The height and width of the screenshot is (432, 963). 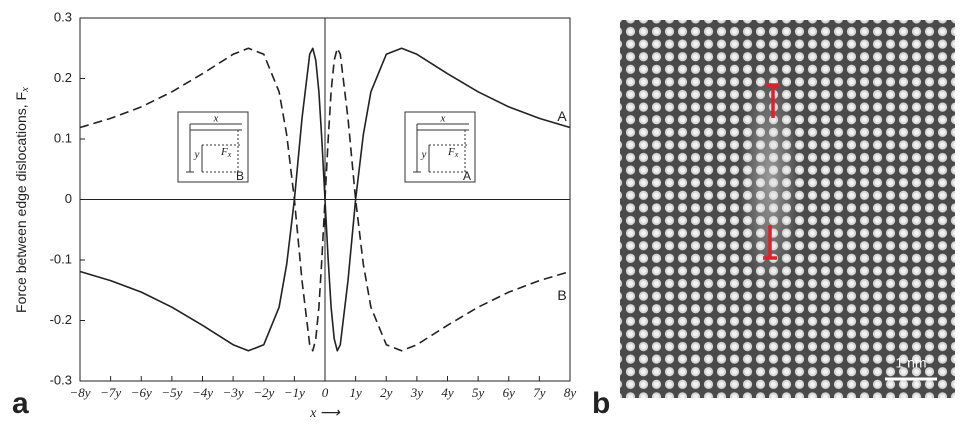 I want to click on y-axis-label-text: Force between edge dislocations, F, so click(x=21, y=202).